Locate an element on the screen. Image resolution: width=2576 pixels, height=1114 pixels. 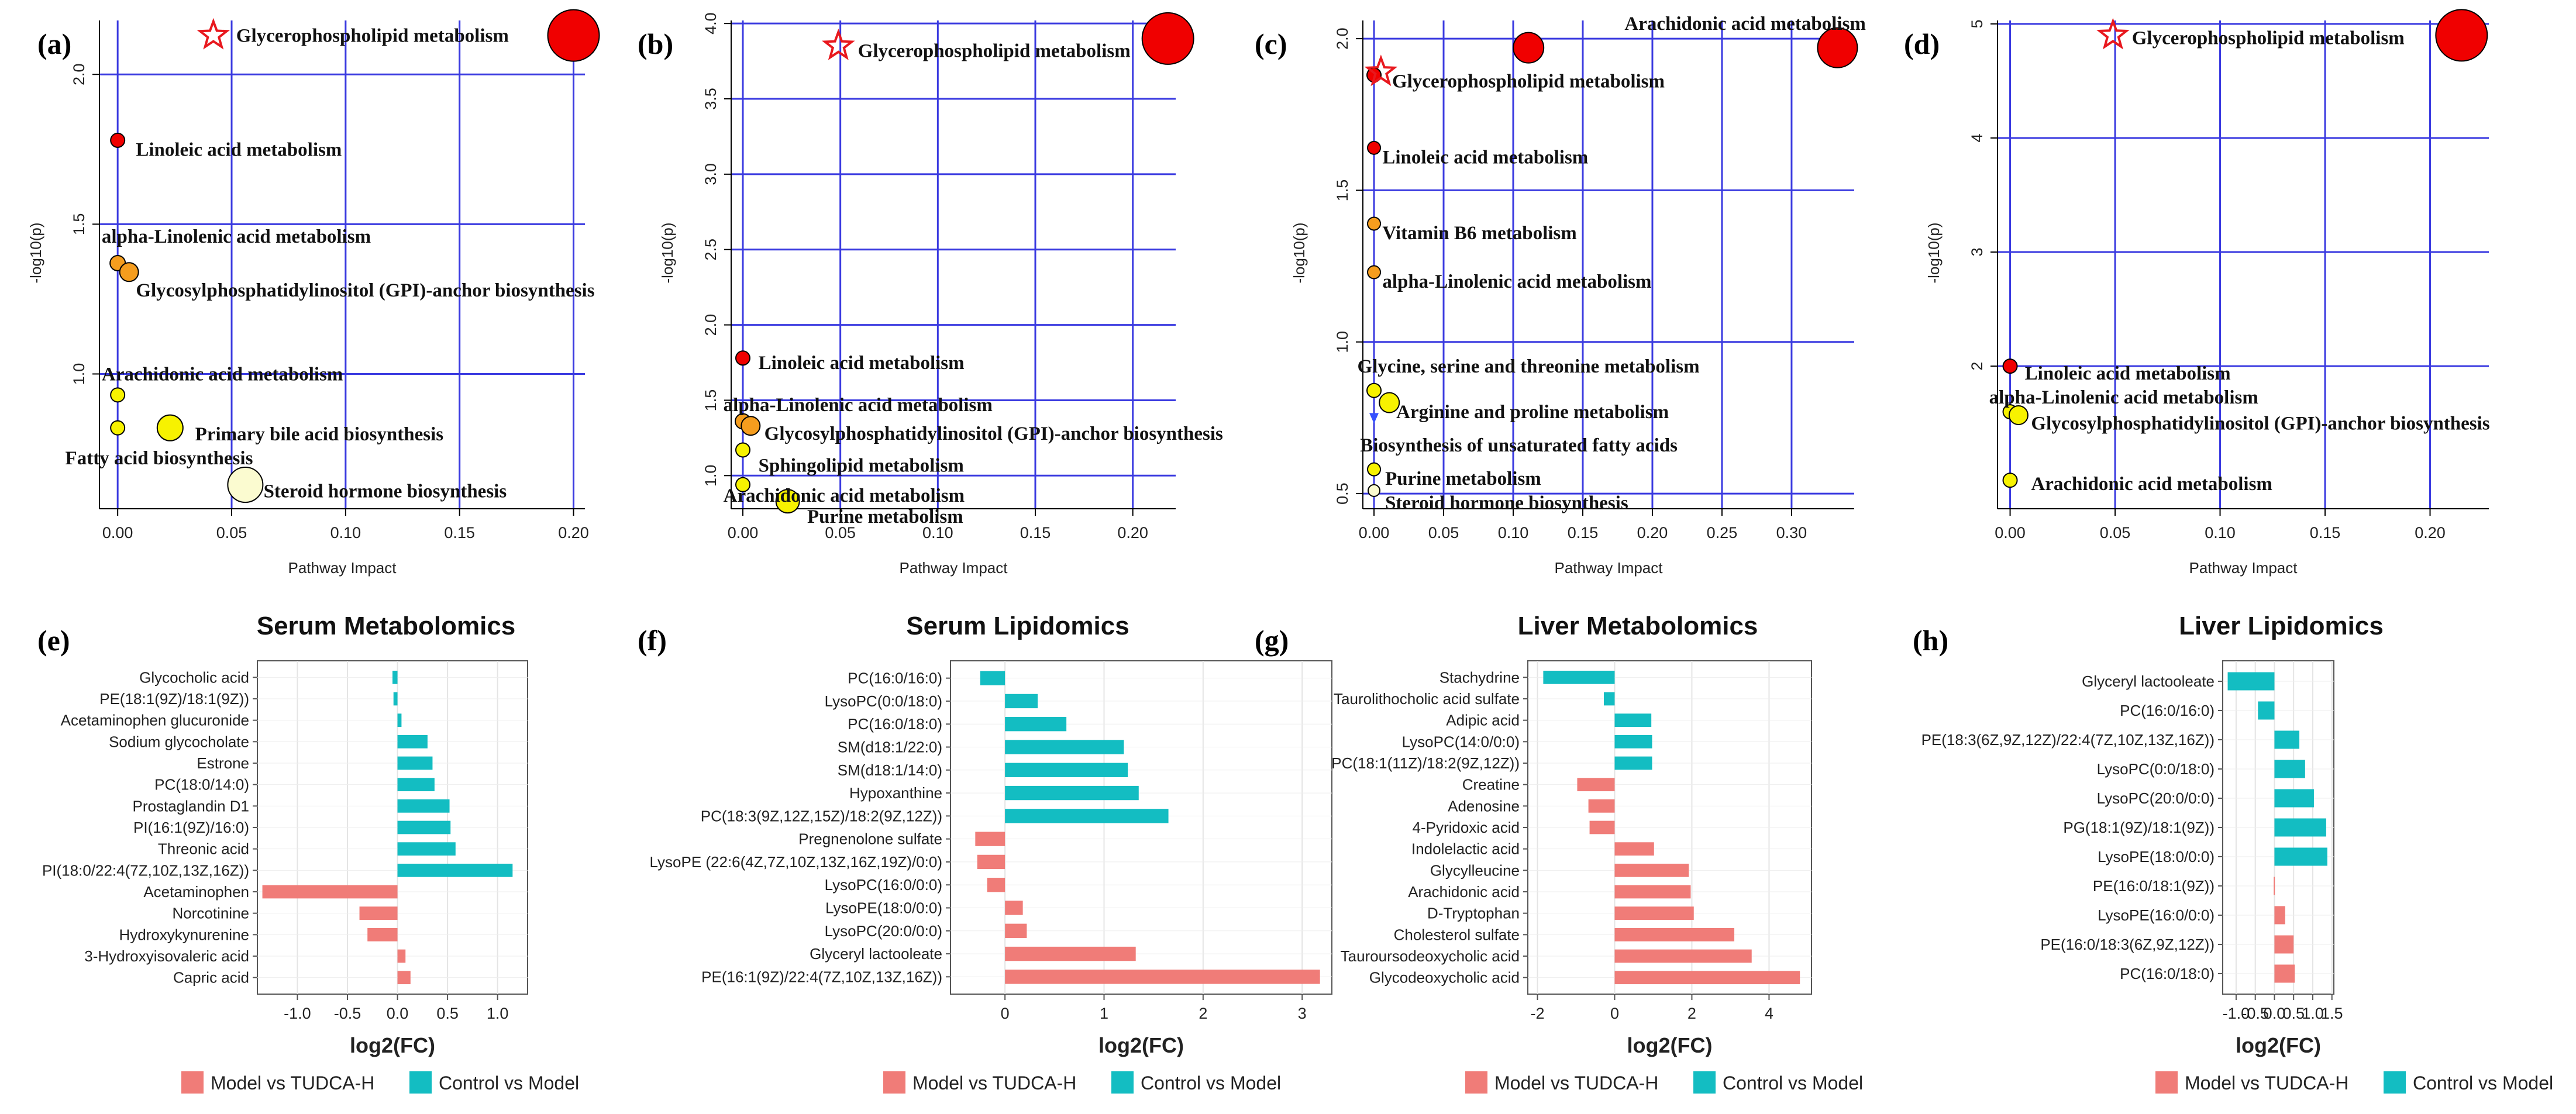
legend-label-model: Model vs TUDCA-H is located at coordinates (2266, 1083).